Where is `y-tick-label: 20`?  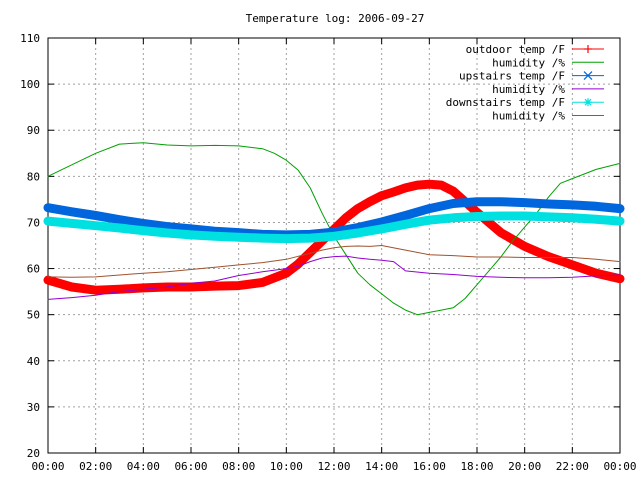
y-tick-label: 20 is located at coordinates (33, 453).